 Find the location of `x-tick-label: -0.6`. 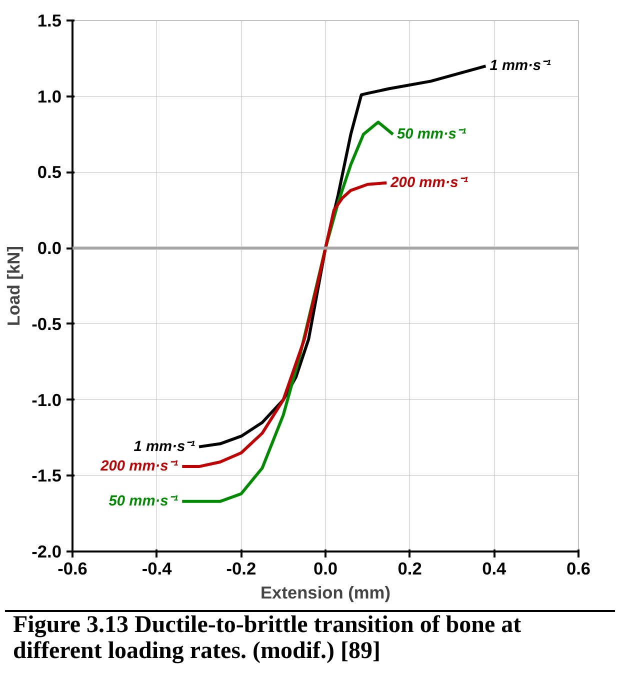

x-tick-label: -0.6 is located at coordinates (73, 568).